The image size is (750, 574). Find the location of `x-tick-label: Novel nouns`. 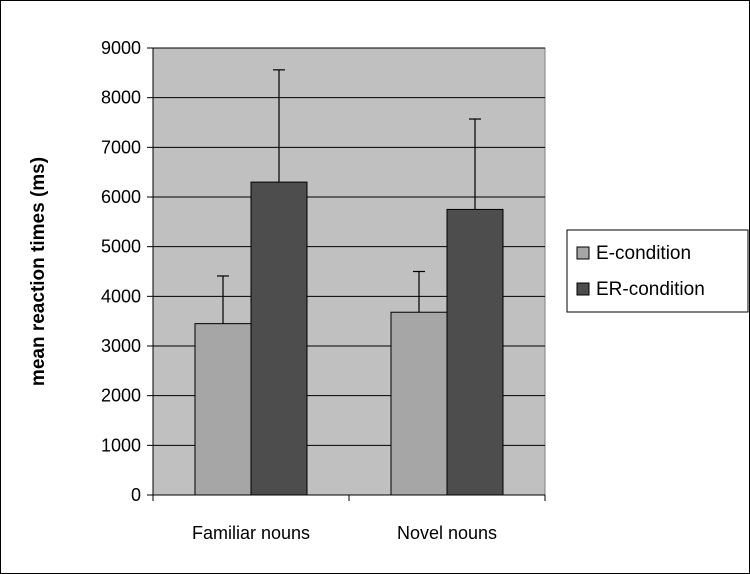

x-tick-label: Novel nouns is located at coordinates (447, 533).